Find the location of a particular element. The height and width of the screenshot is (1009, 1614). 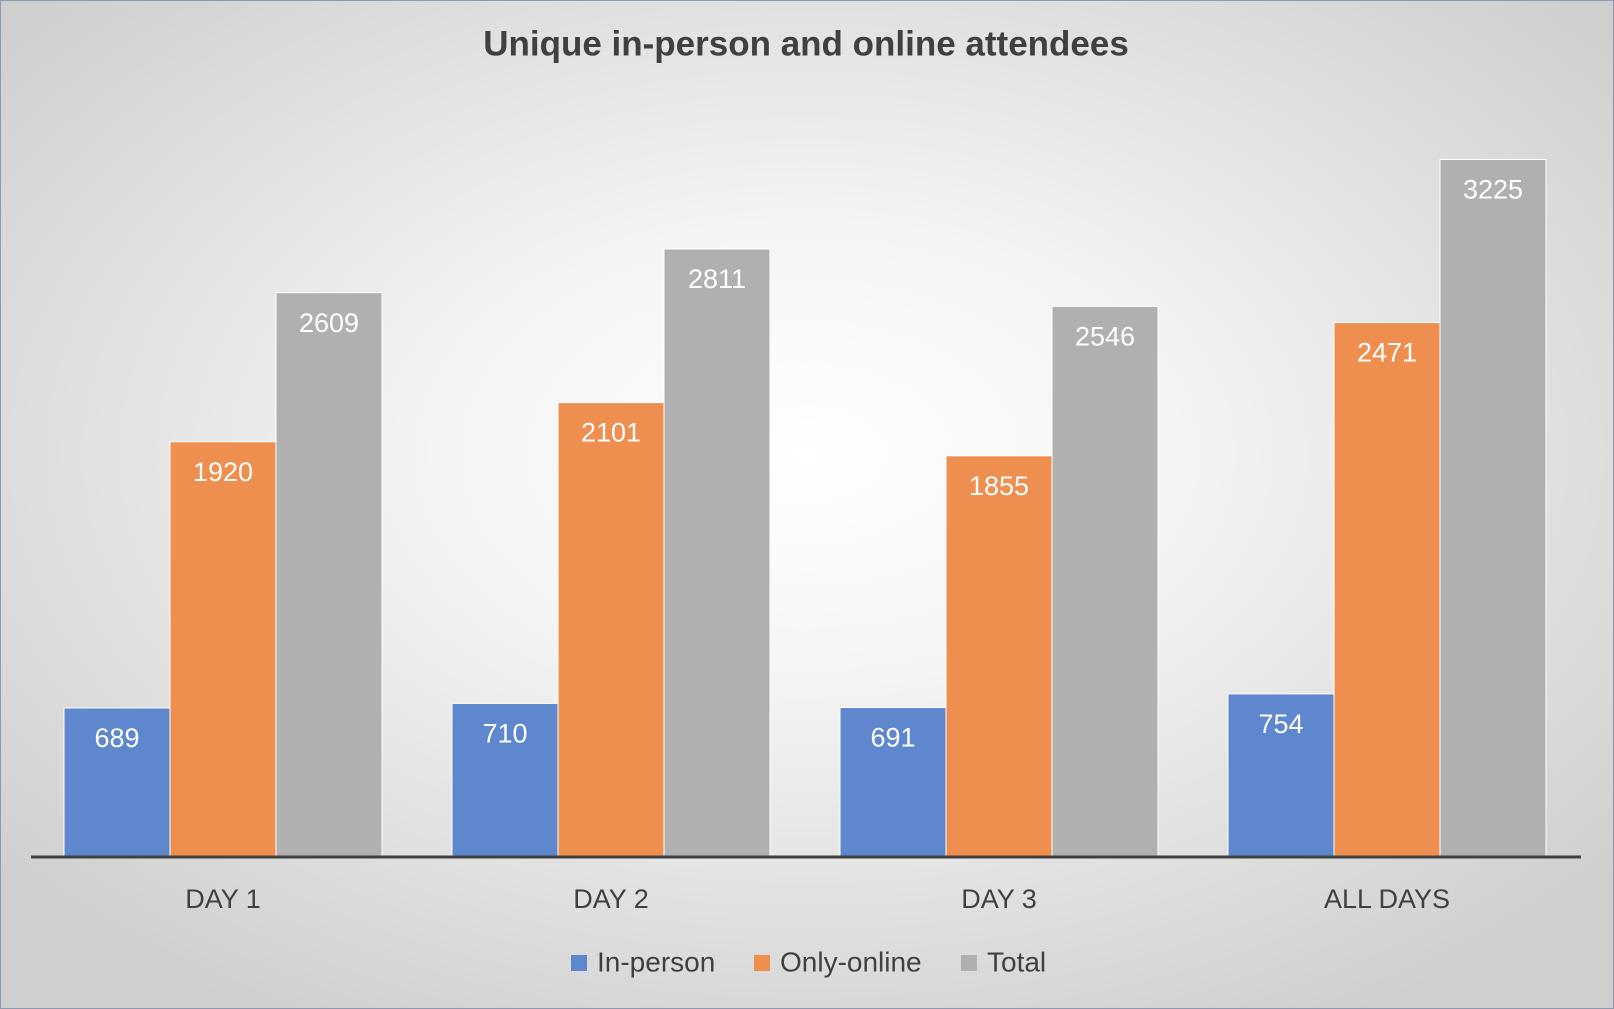

x-tick-label: DAY 1 is located at coordinates (223, 899).